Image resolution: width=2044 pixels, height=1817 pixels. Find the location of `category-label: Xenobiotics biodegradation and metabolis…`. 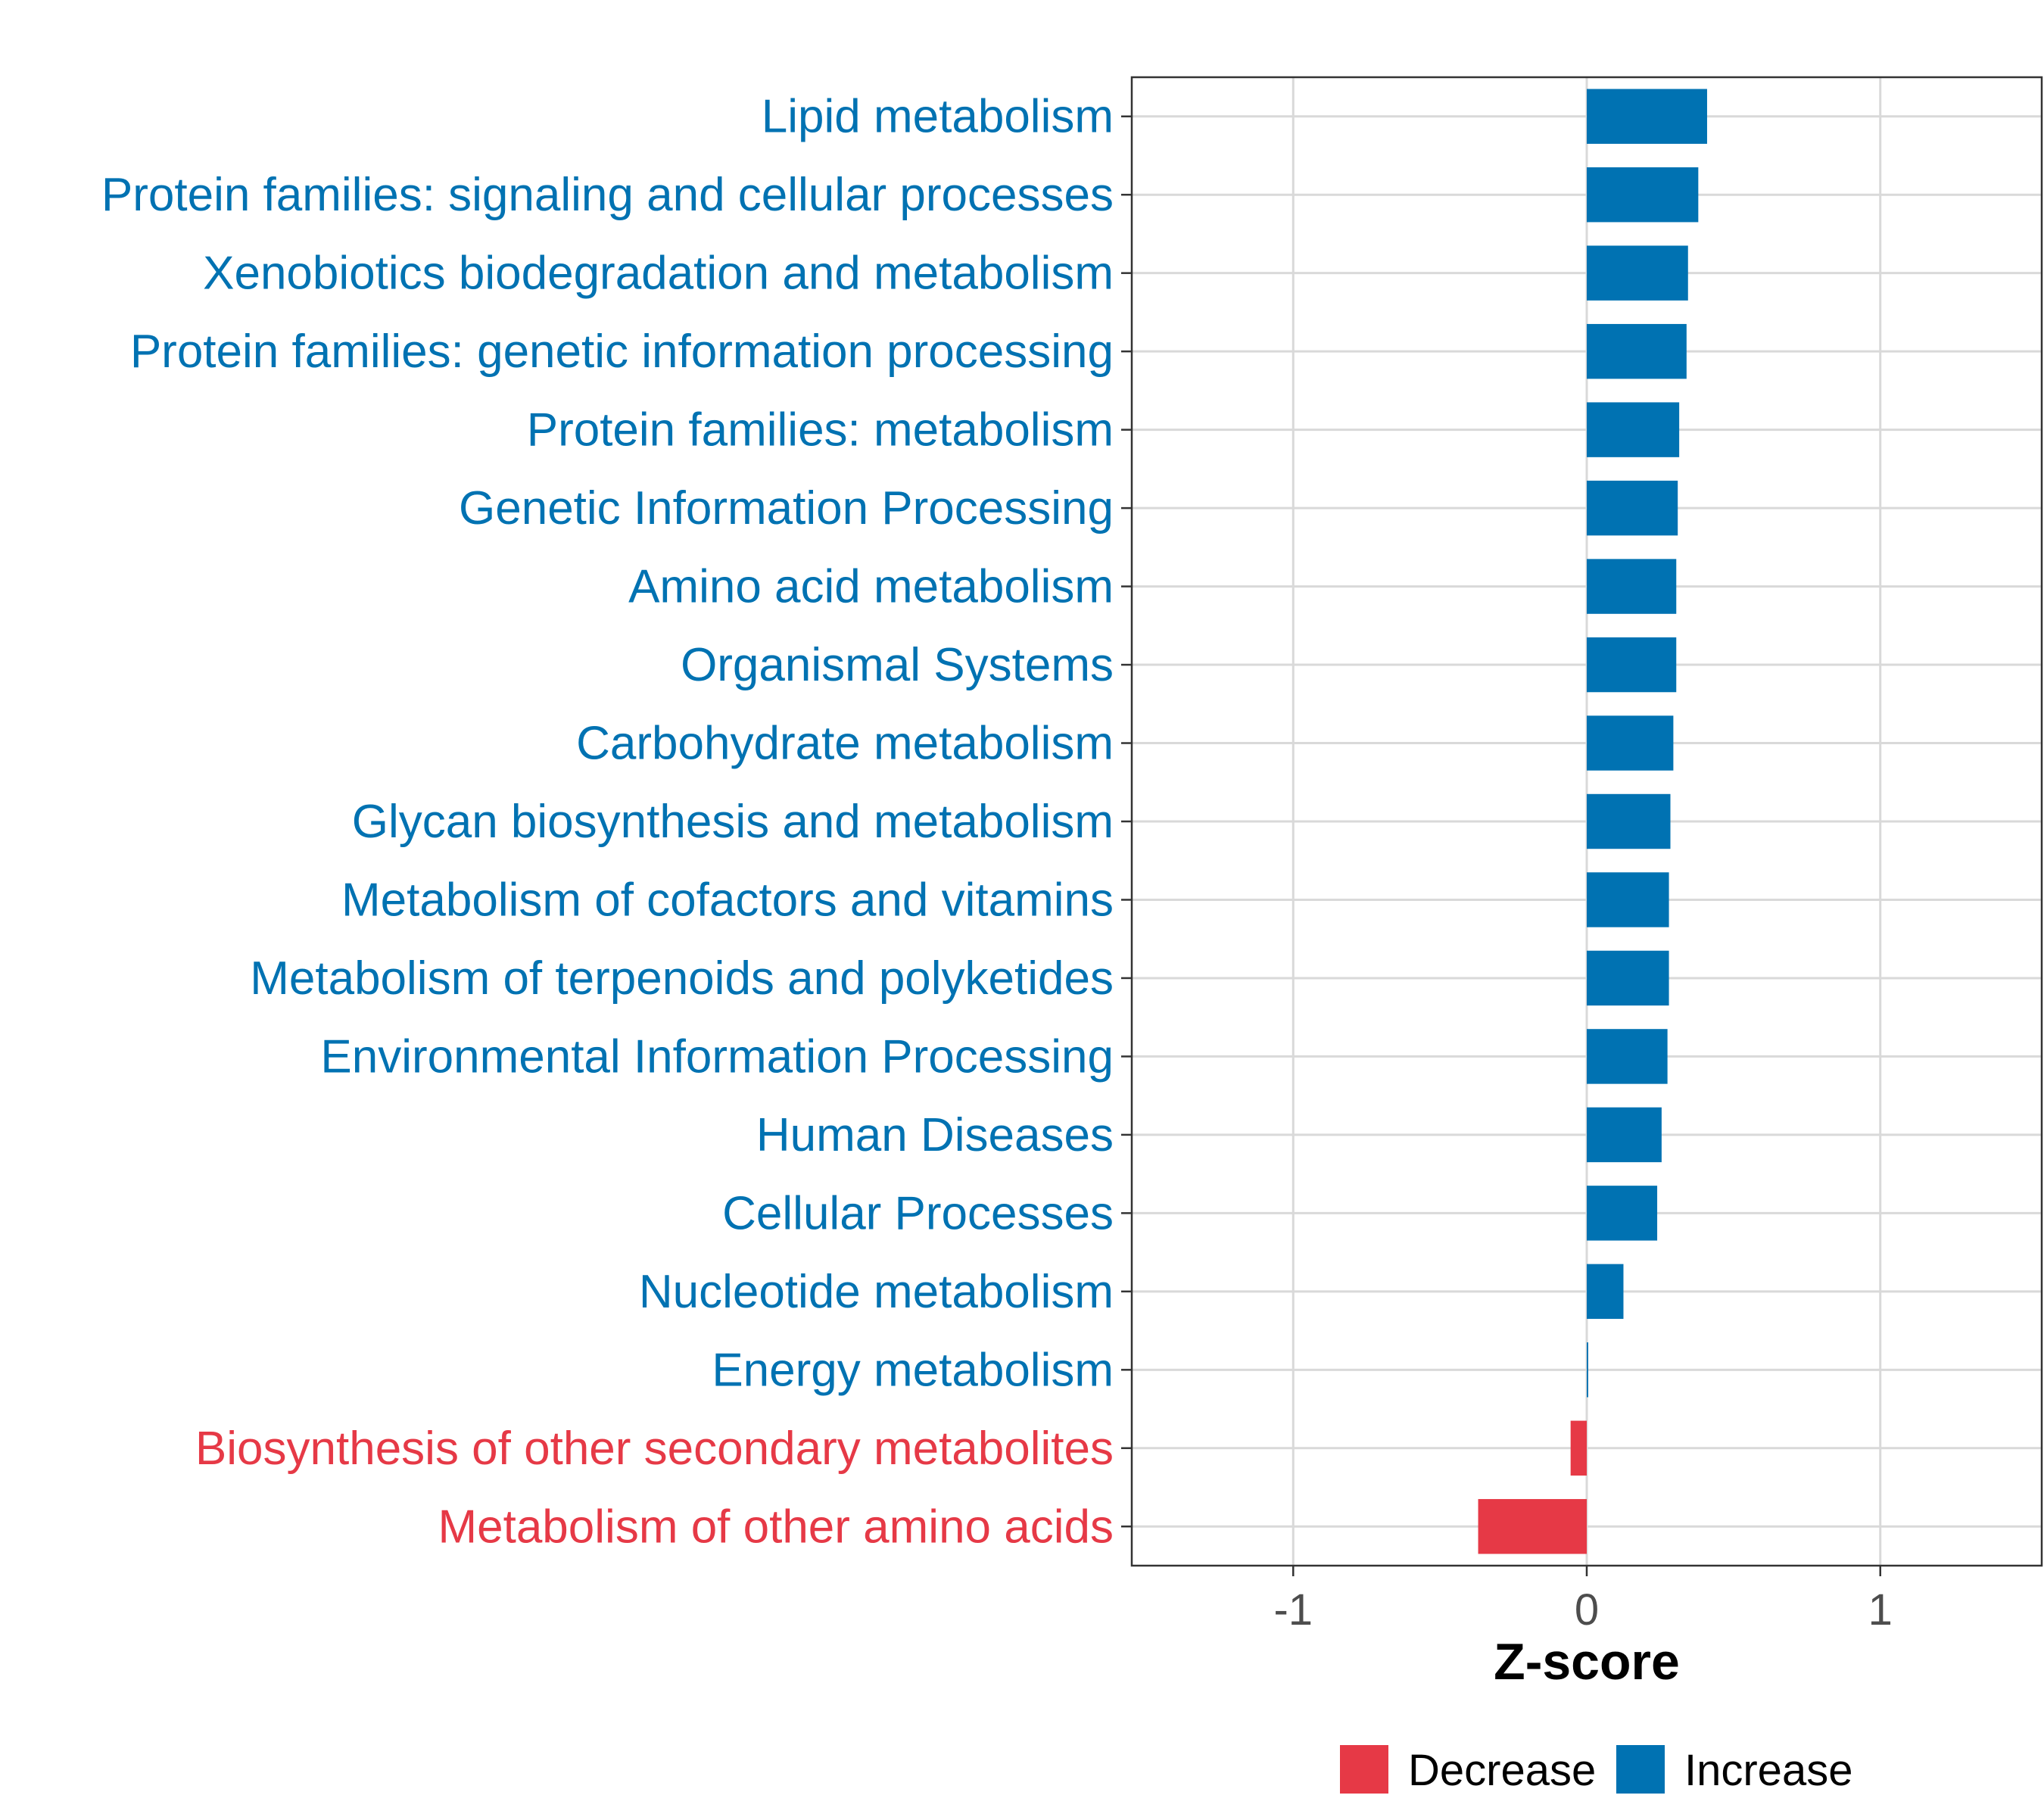

category-label: Xenobiotics biodegradation and metabolis… is located at coordinates (658, 274).